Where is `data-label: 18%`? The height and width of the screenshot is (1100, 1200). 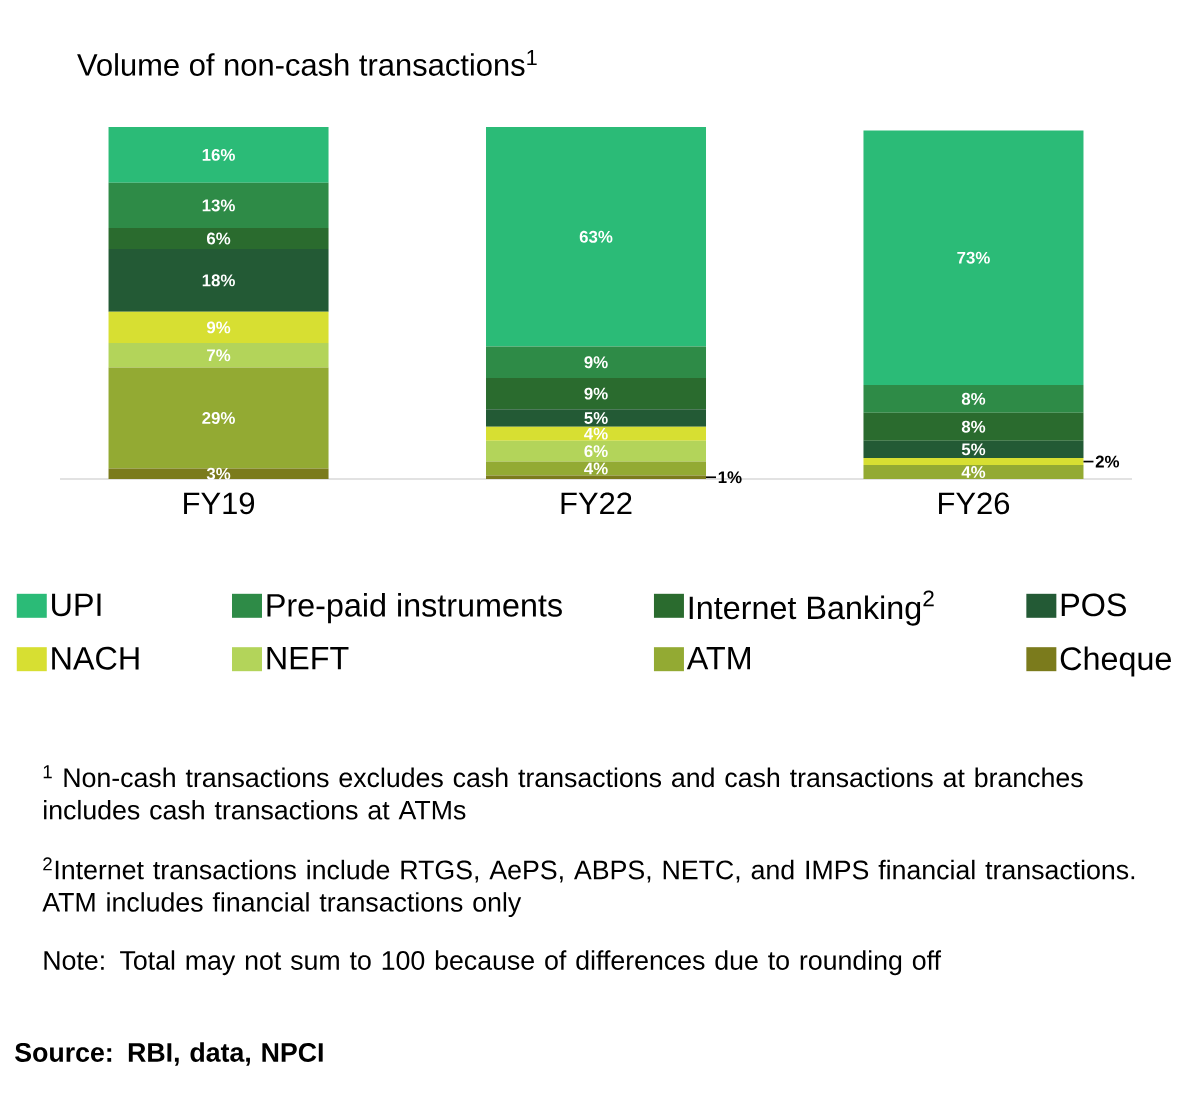
data-label: 18% is located at coordinates (218, 280).